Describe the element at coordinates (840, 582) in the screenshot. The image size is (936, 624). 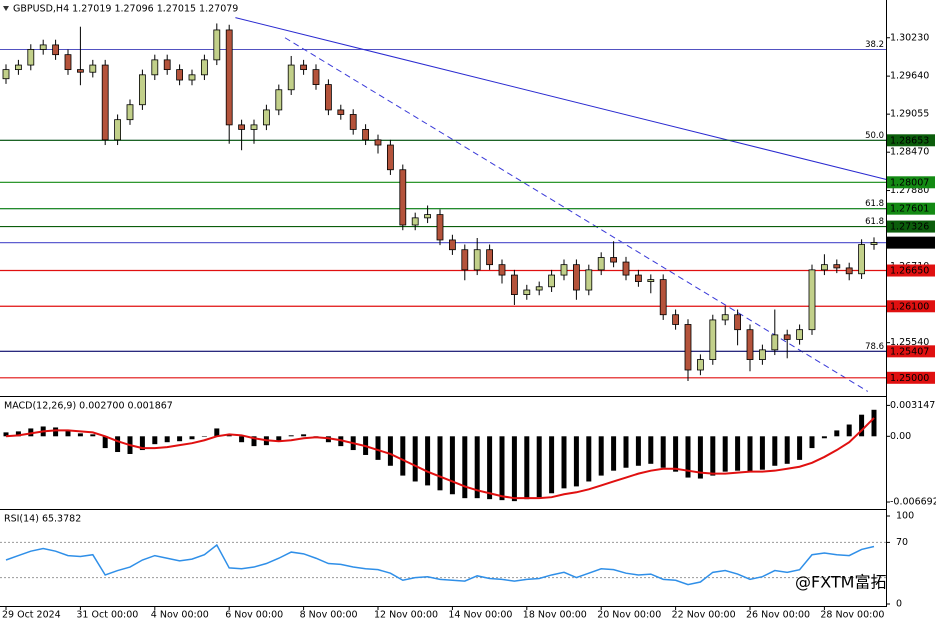
I see `watermark: @FXTM富拓` at that location.